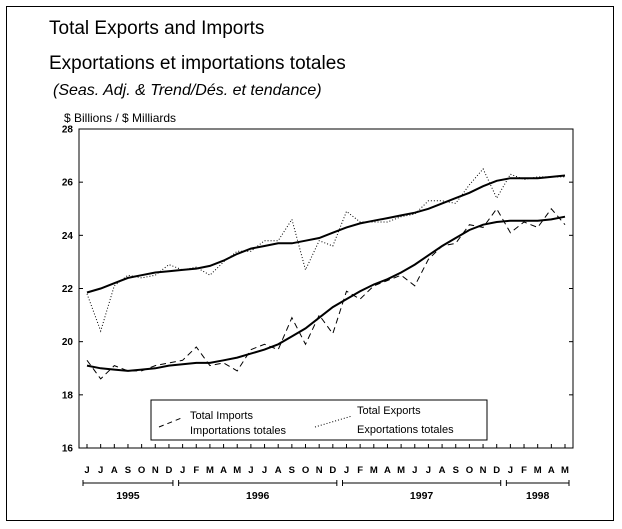 The height and width of the screenshot is (529, 622). What do you see at coordinates (120, 118) in the screenshot?
I see `y-axis-label: $ Billions / $ Milliards` at bounding box center [120, 118].